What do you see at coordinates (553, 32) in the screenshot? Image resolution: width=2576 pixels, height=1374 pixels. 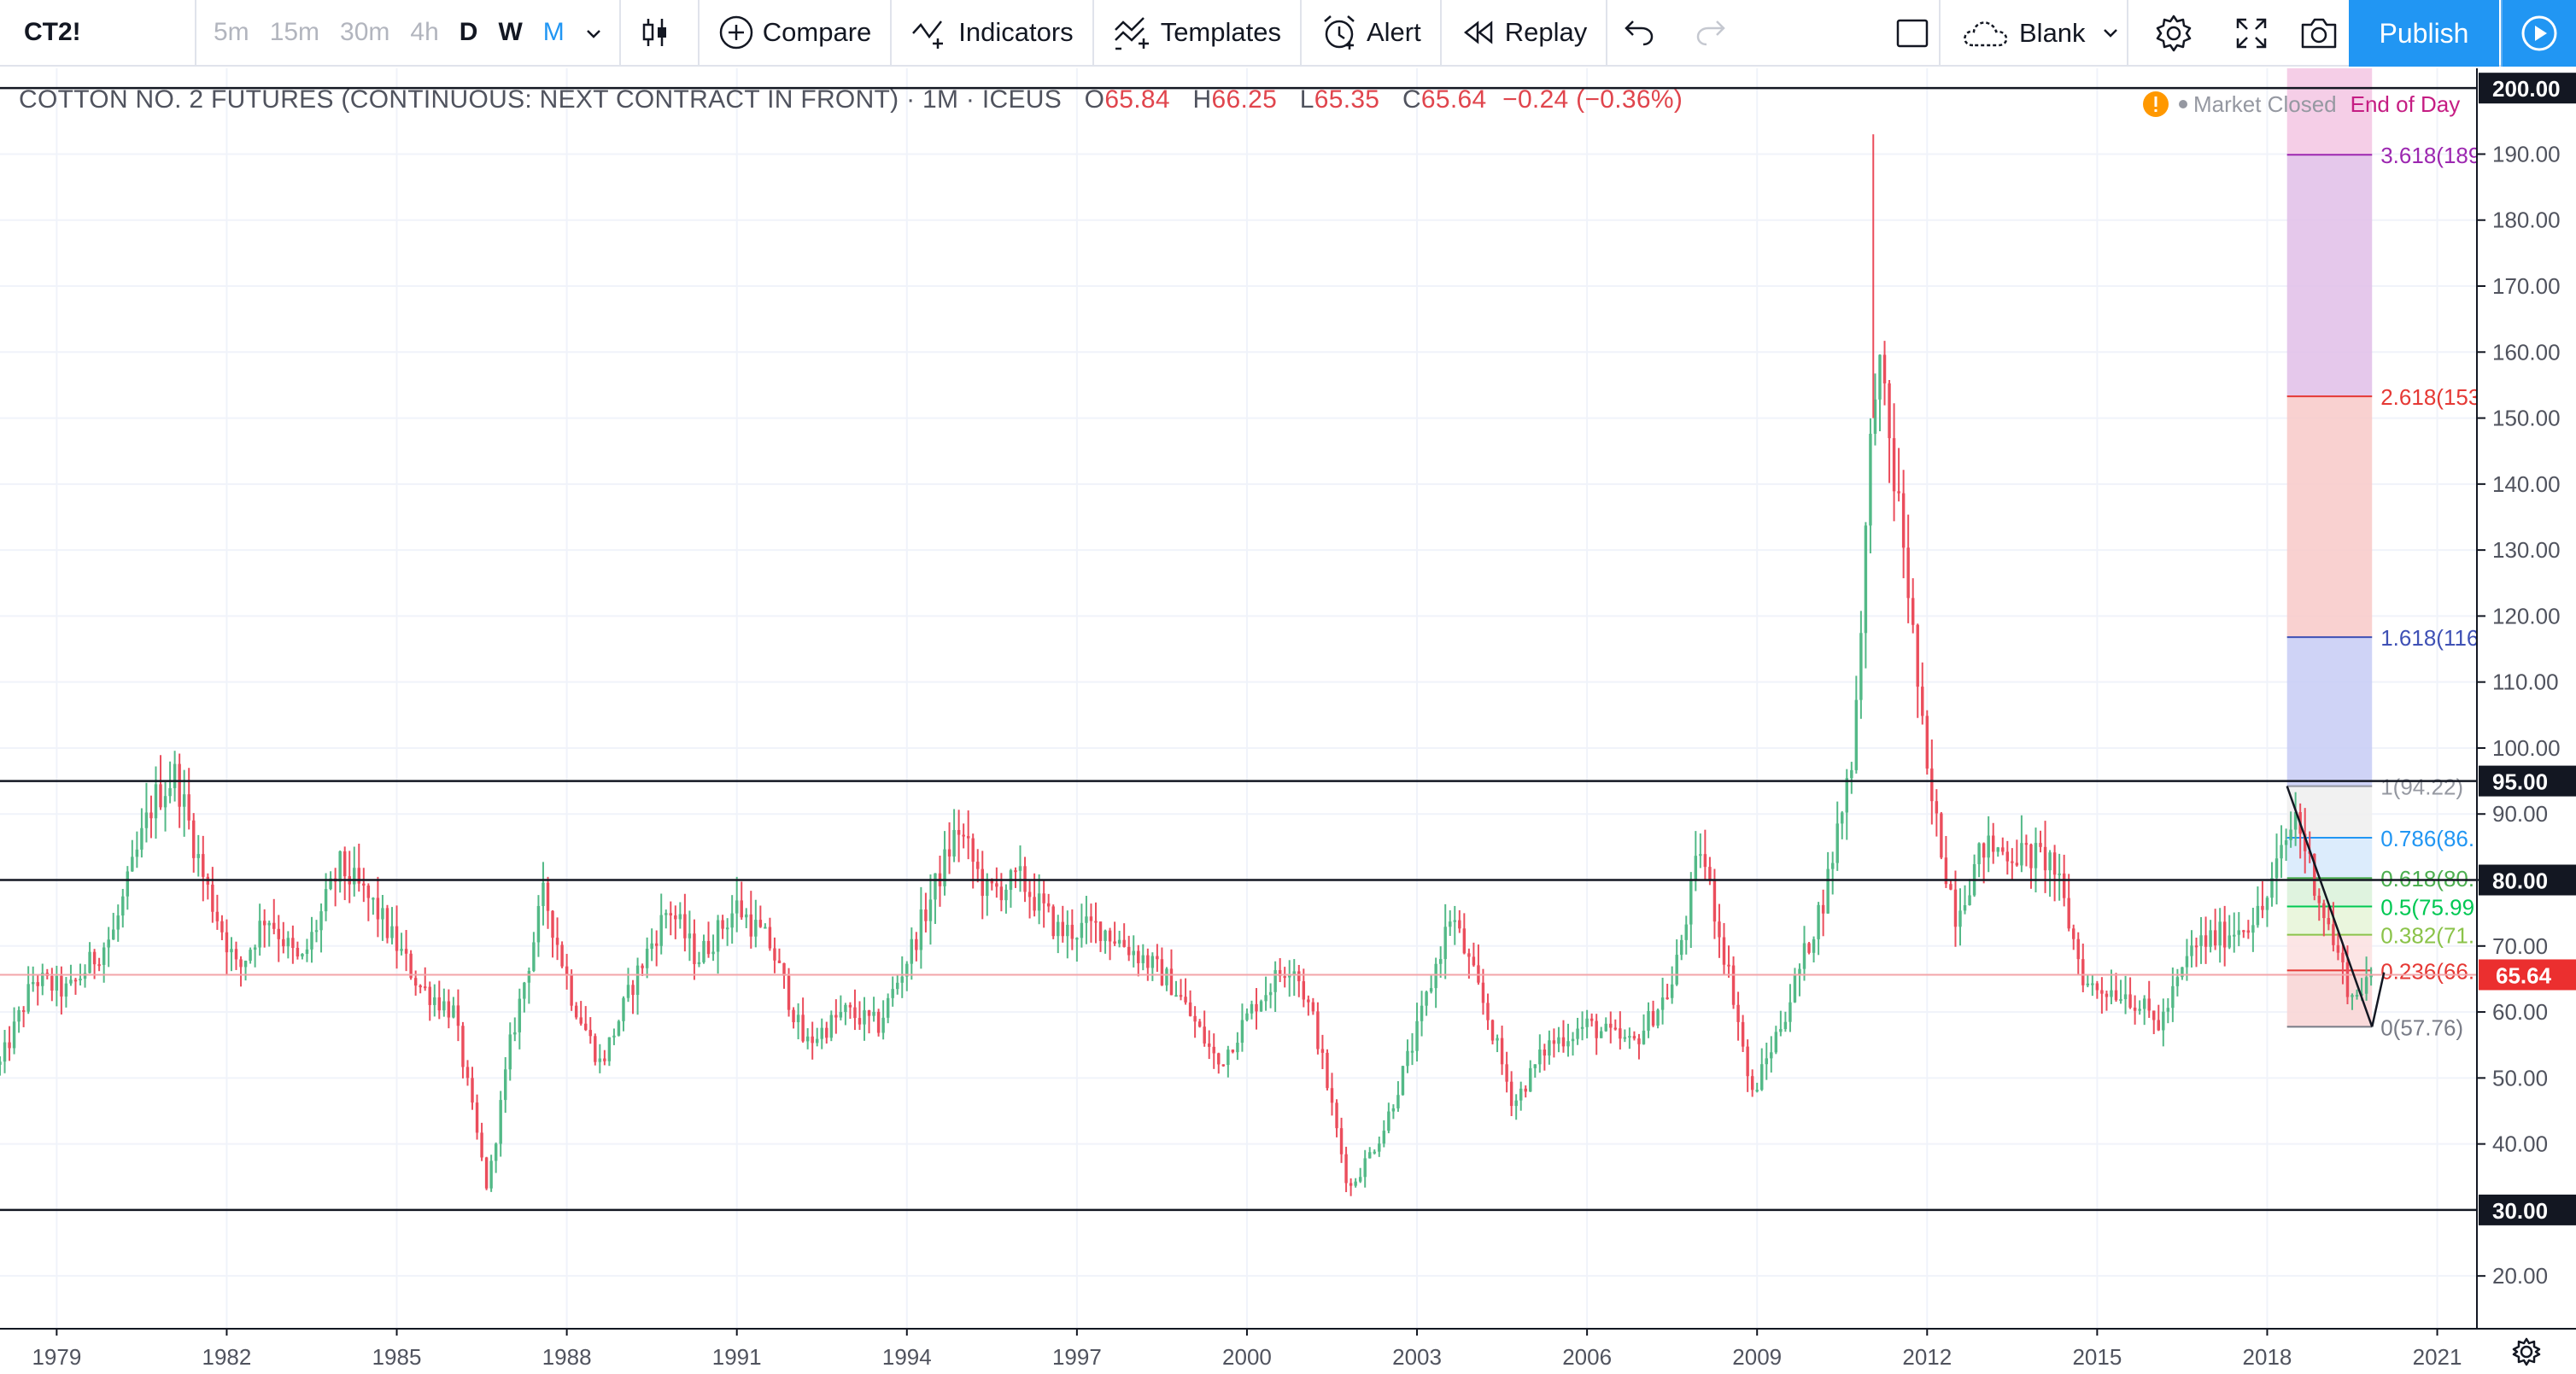 I see `interval-m: M` at bounding box center [553, 32].